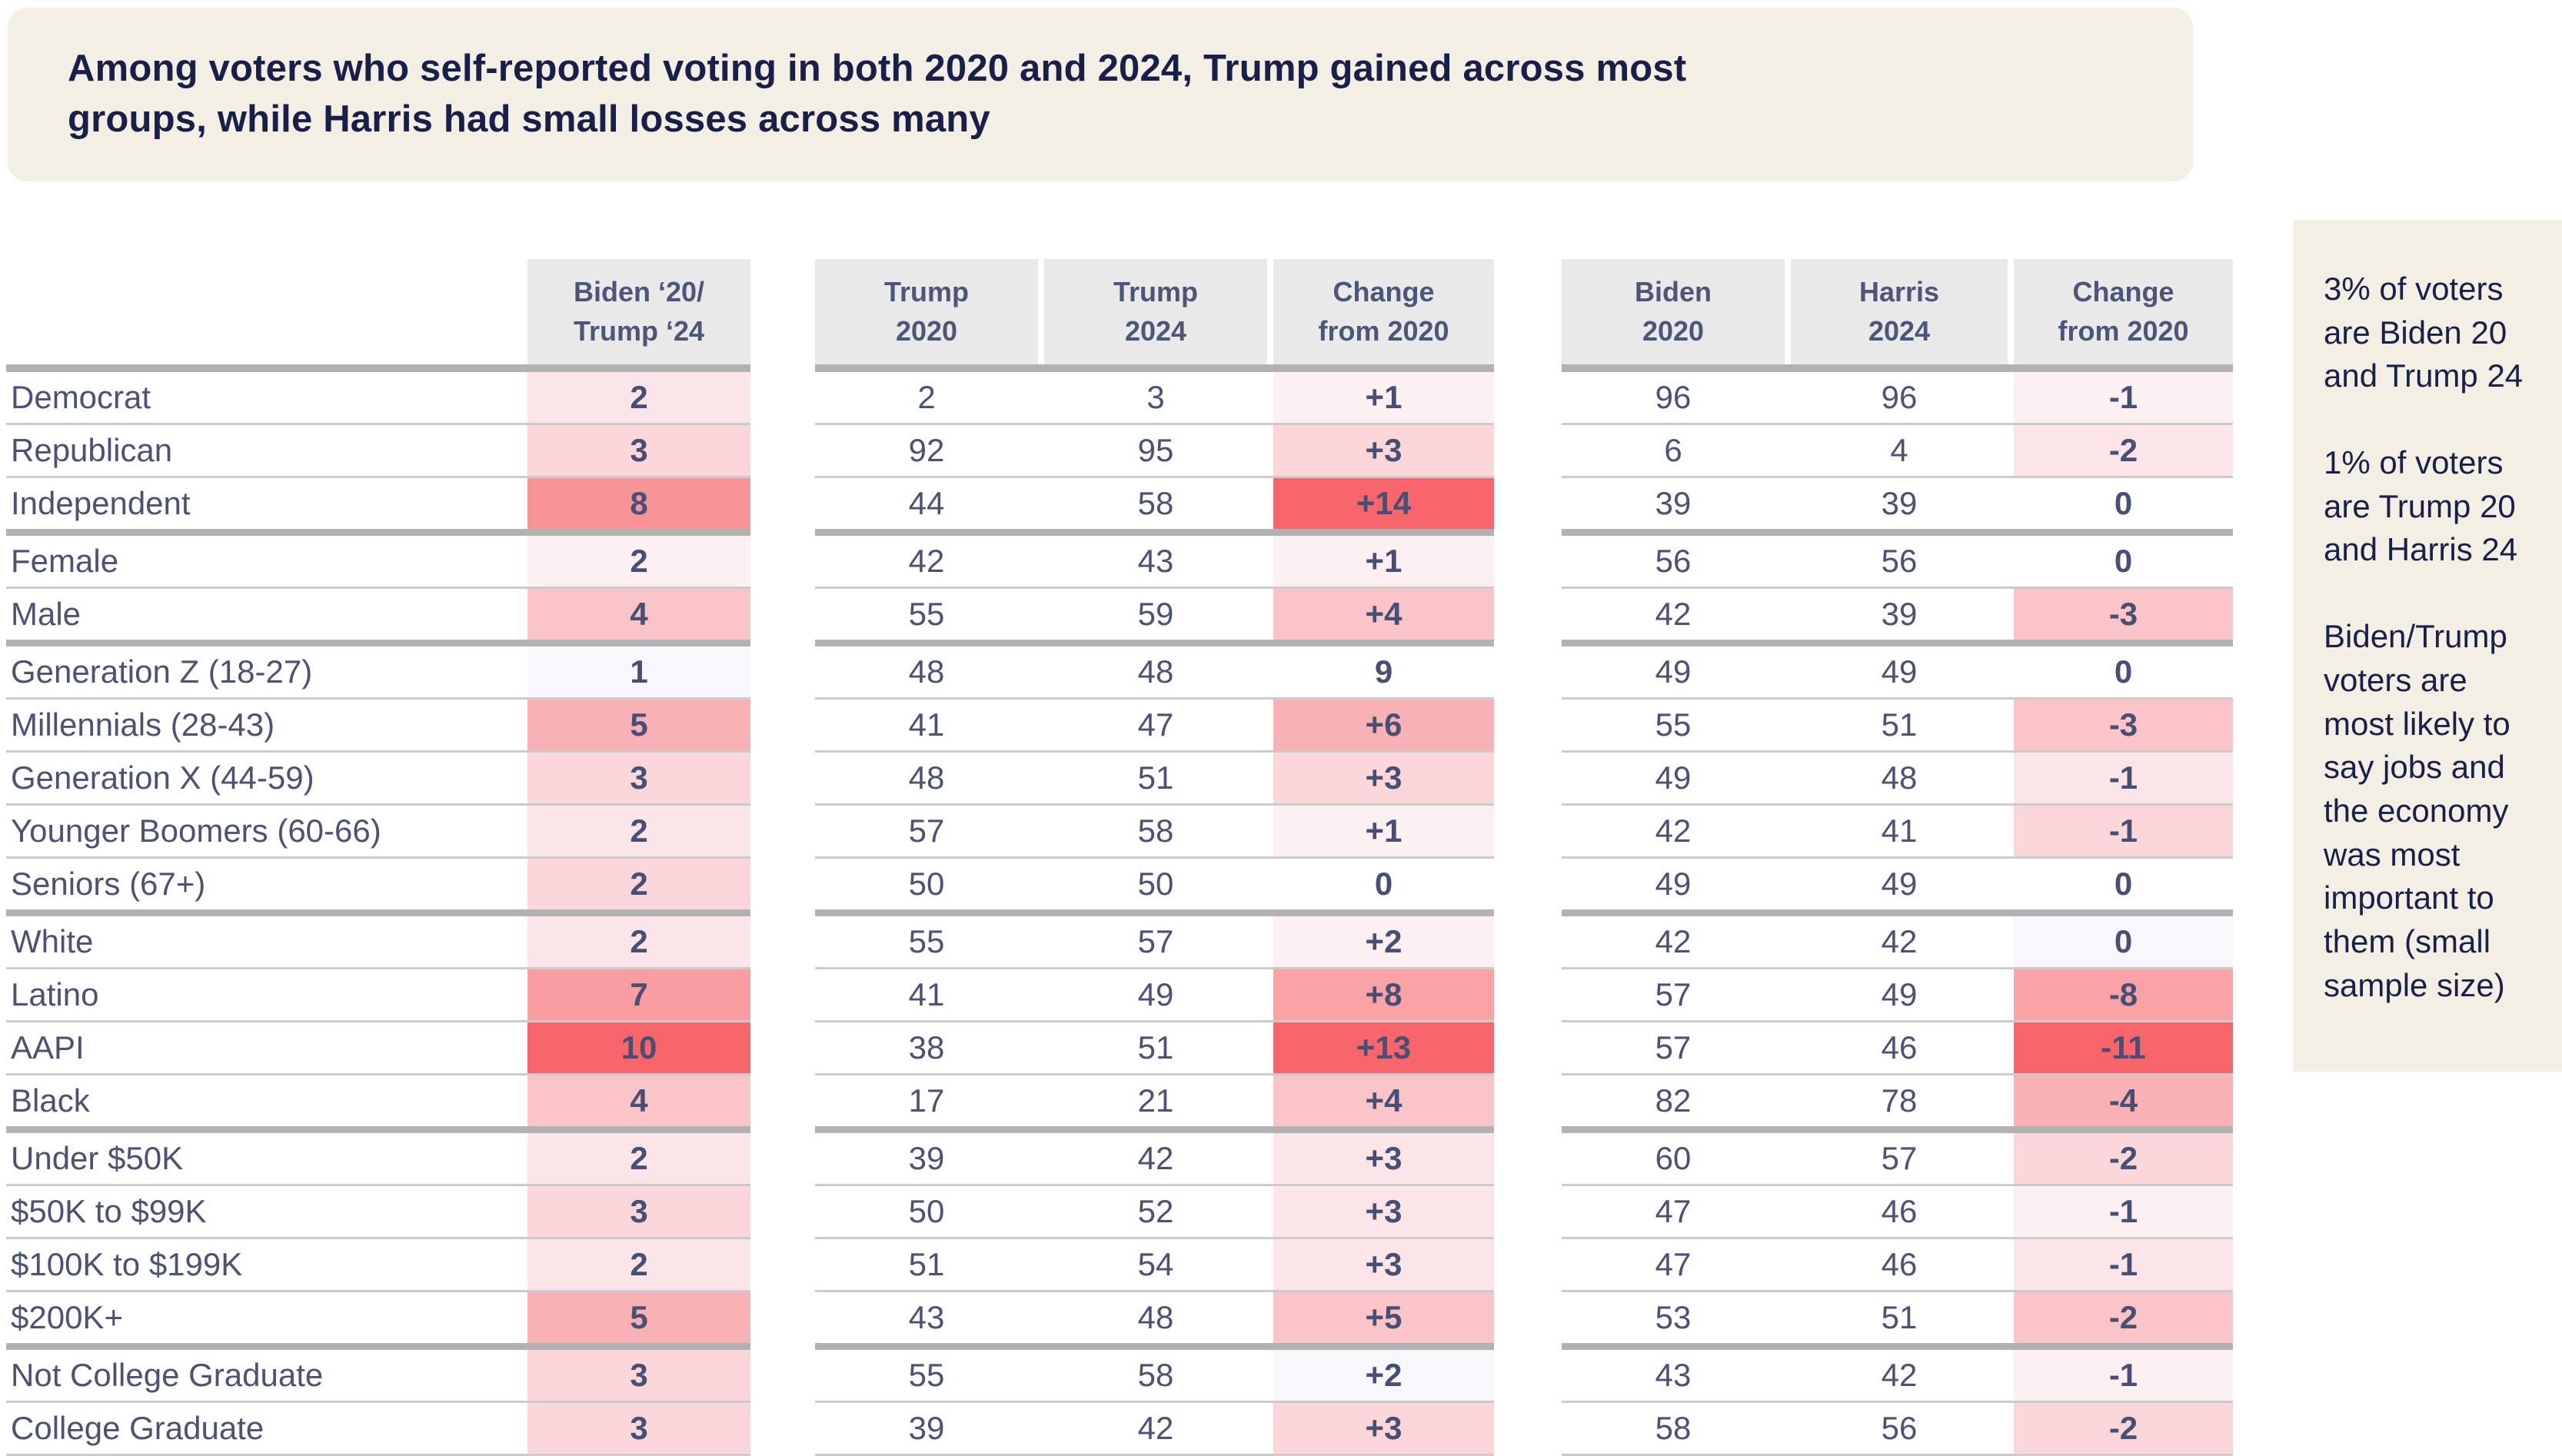 This screenshot has height=1456, width=2562. Describe the element at coordinates (167, 1375) in the screenshot. I see `row-label: Not College Graduate` at that location.